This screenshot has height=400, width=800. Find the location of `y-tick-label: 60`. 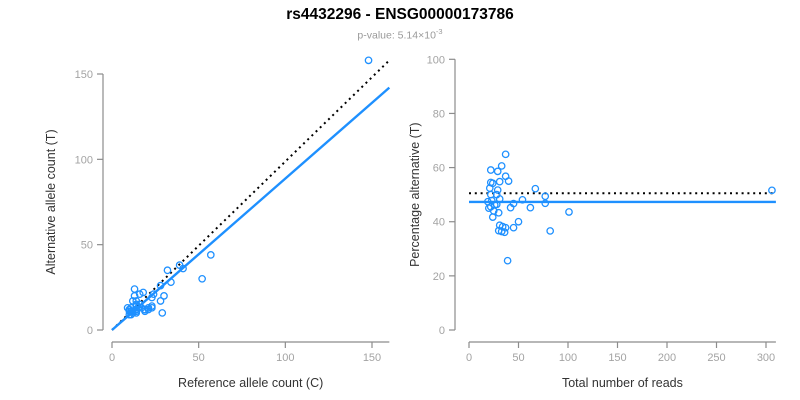

y-tick-label: 60 is located at coordinates (439, 169).